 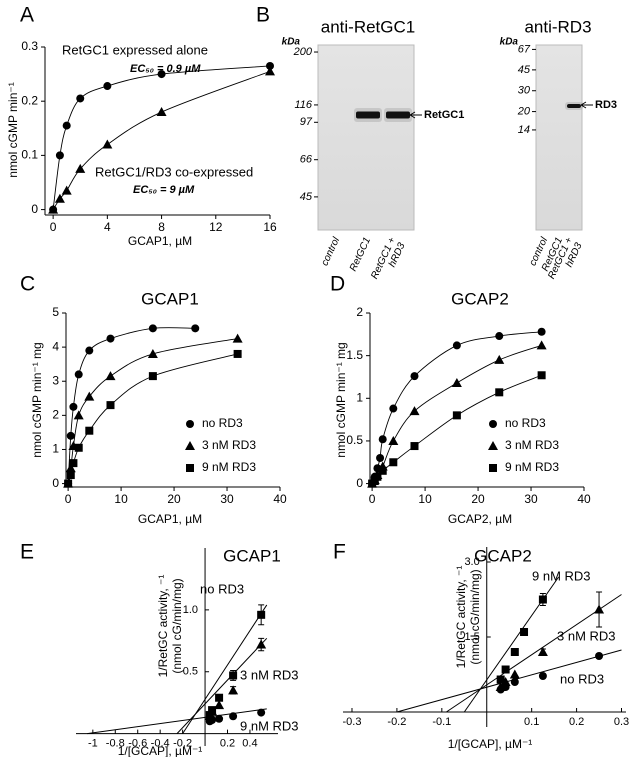 What do you see at coordinates (441, 722) in the screenshot?
I see `x-tick-label: -0.1` at bounding box center [441, 722].